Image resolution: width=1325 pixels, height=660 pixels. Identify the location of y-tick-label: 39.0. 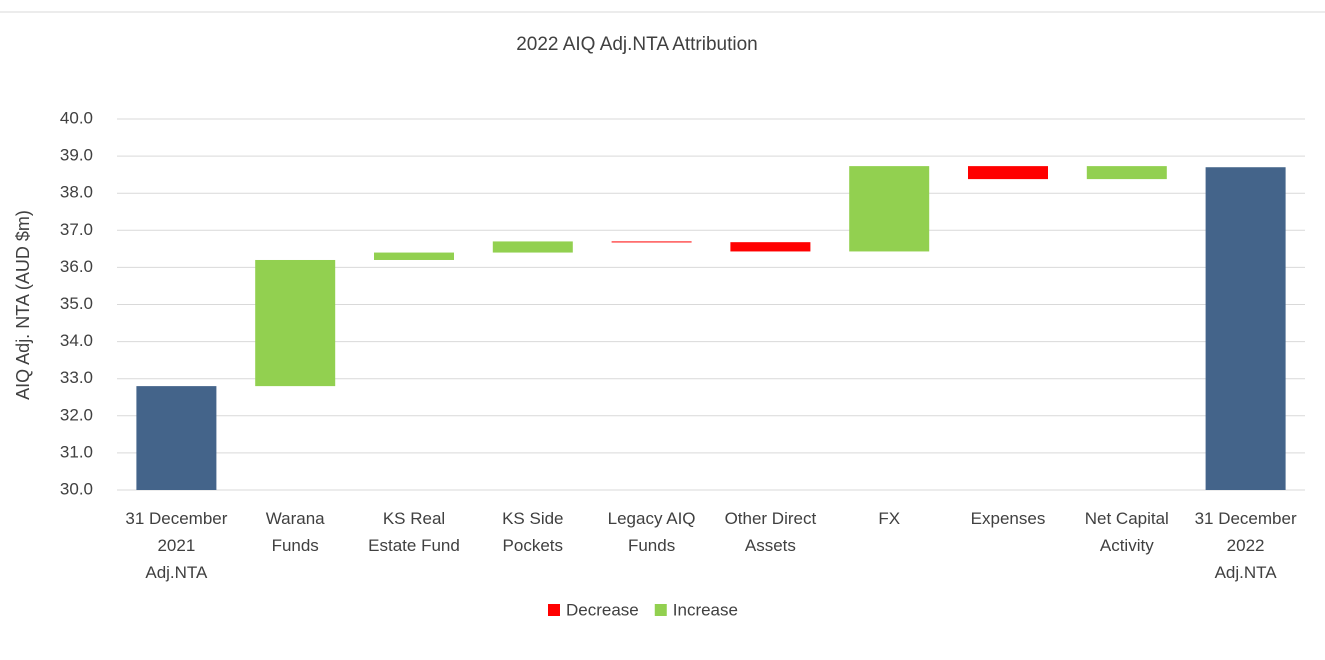
(76, 155).